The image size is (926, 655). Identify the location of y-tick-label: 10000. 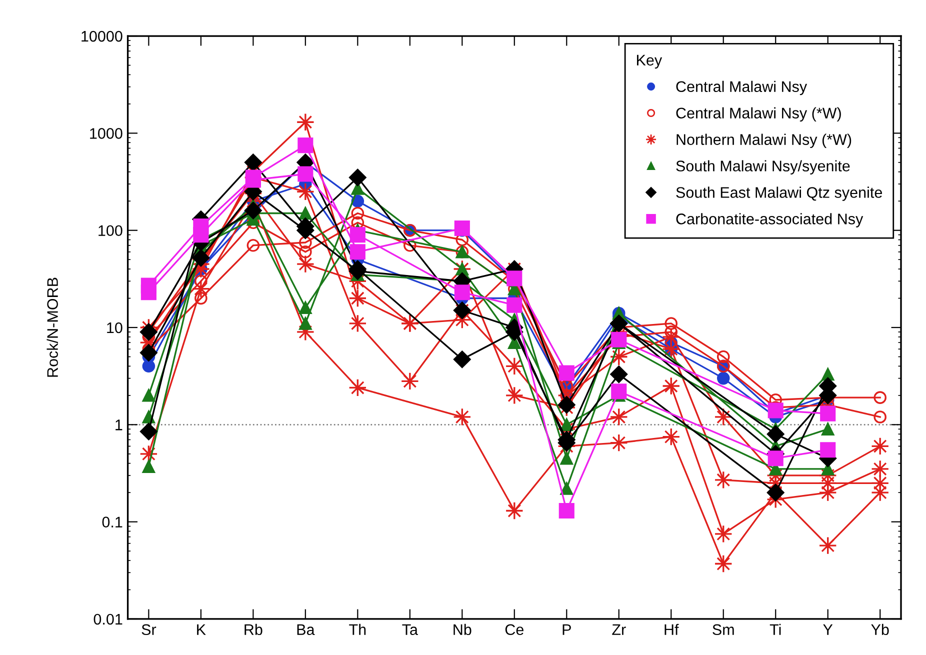
(102, 36).